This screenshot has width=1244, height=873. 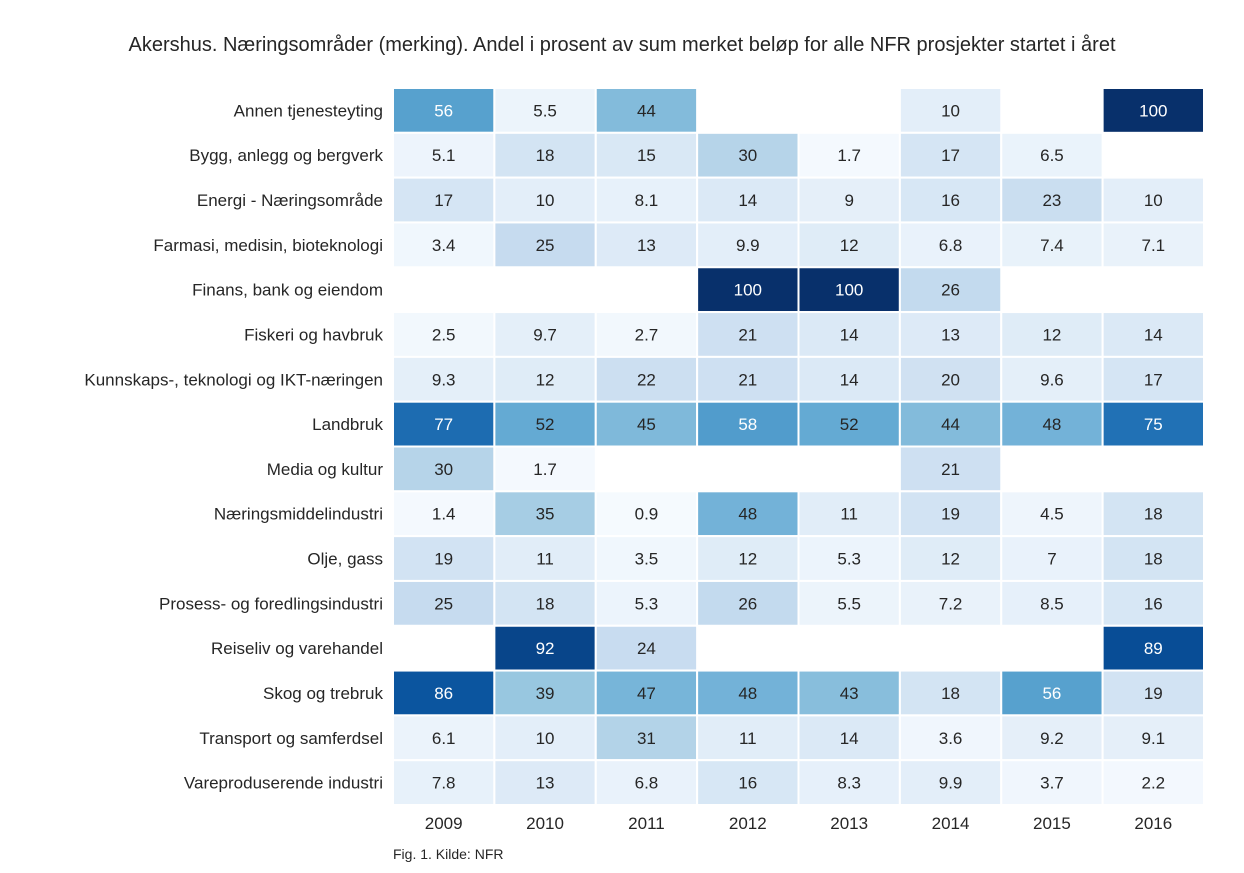 What do you see at coordinates (1153, 738) in the screenshot?
I see `cell-value-label: 9.1` at bounding box center [1153, 738].